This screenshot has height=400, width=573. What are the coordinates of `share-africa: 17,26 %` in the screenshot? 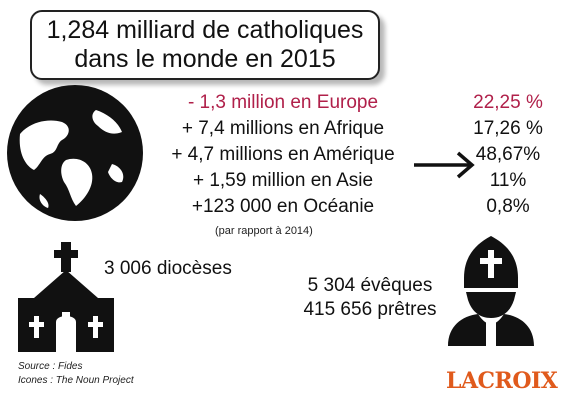 It's located at (508, 128).